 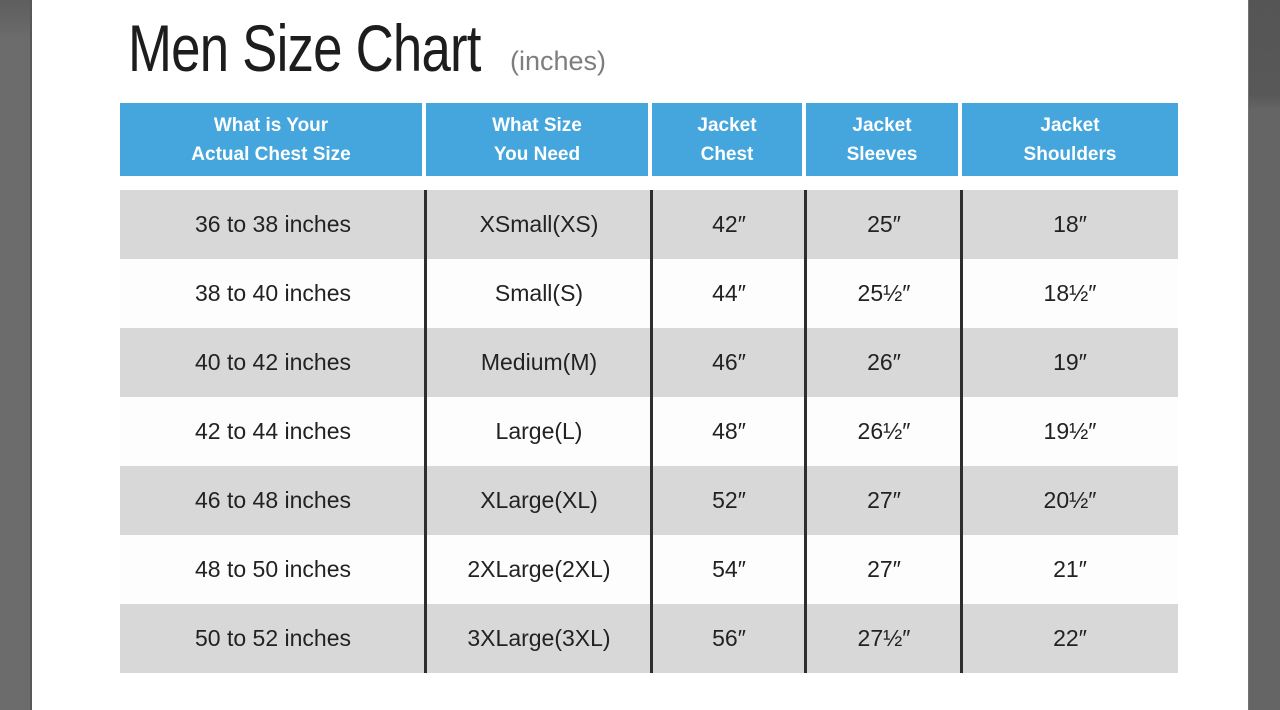 What do you see at coordinates (272, 431) in the screenshot?
I see `table-cell: 42 to 44 inches` at bounding box center [272, 431].